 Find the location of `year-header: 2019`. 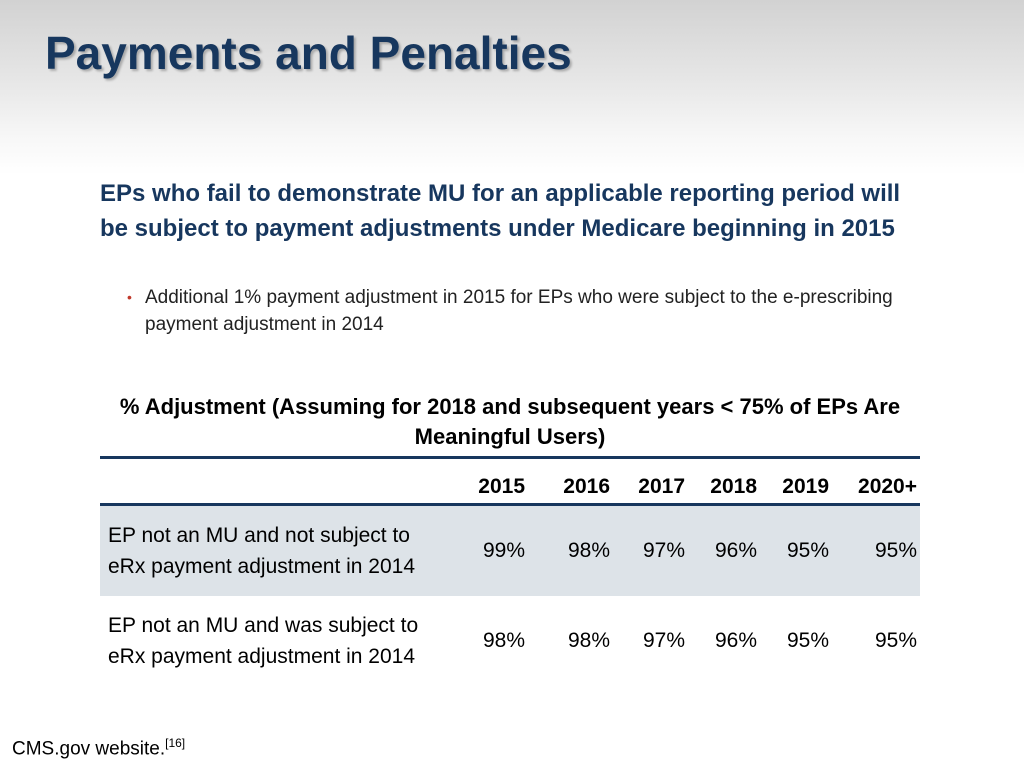

year-header: 2019 is located at coordinates (805, 486).